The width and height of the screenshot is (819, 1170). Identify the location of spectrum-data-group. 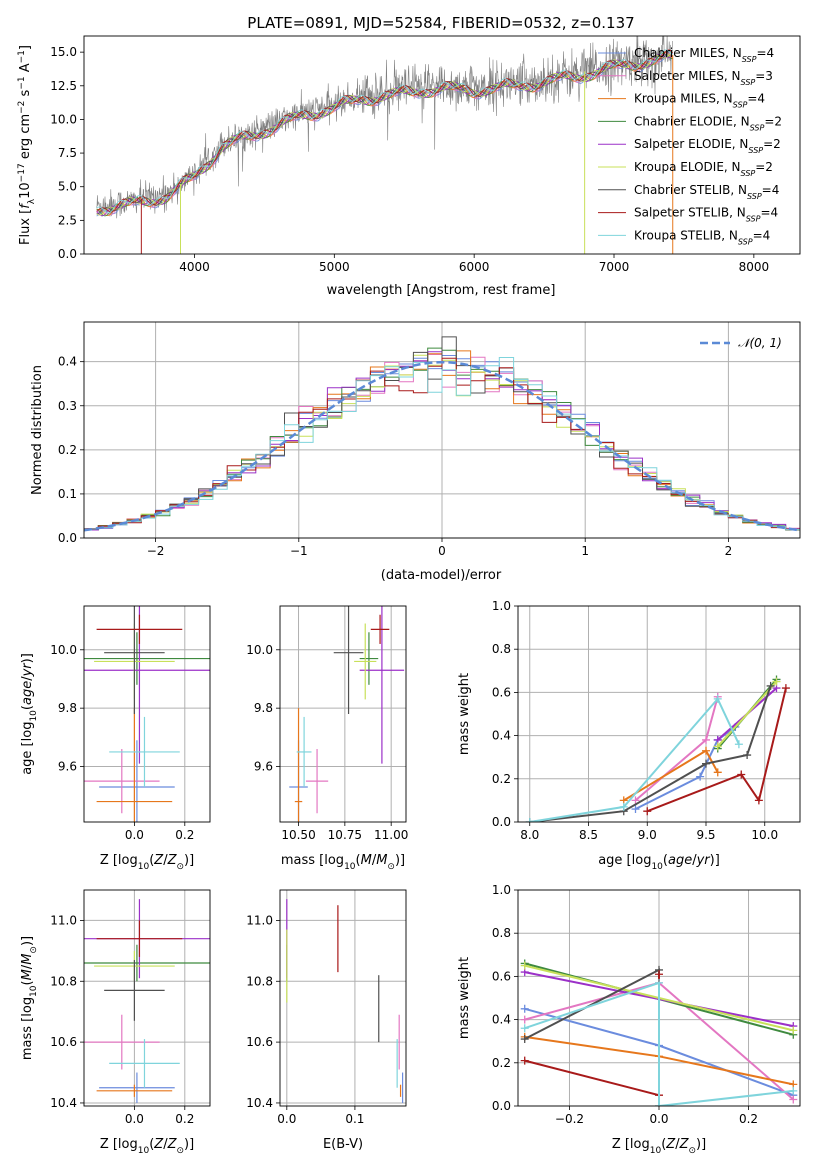
(385, 145).